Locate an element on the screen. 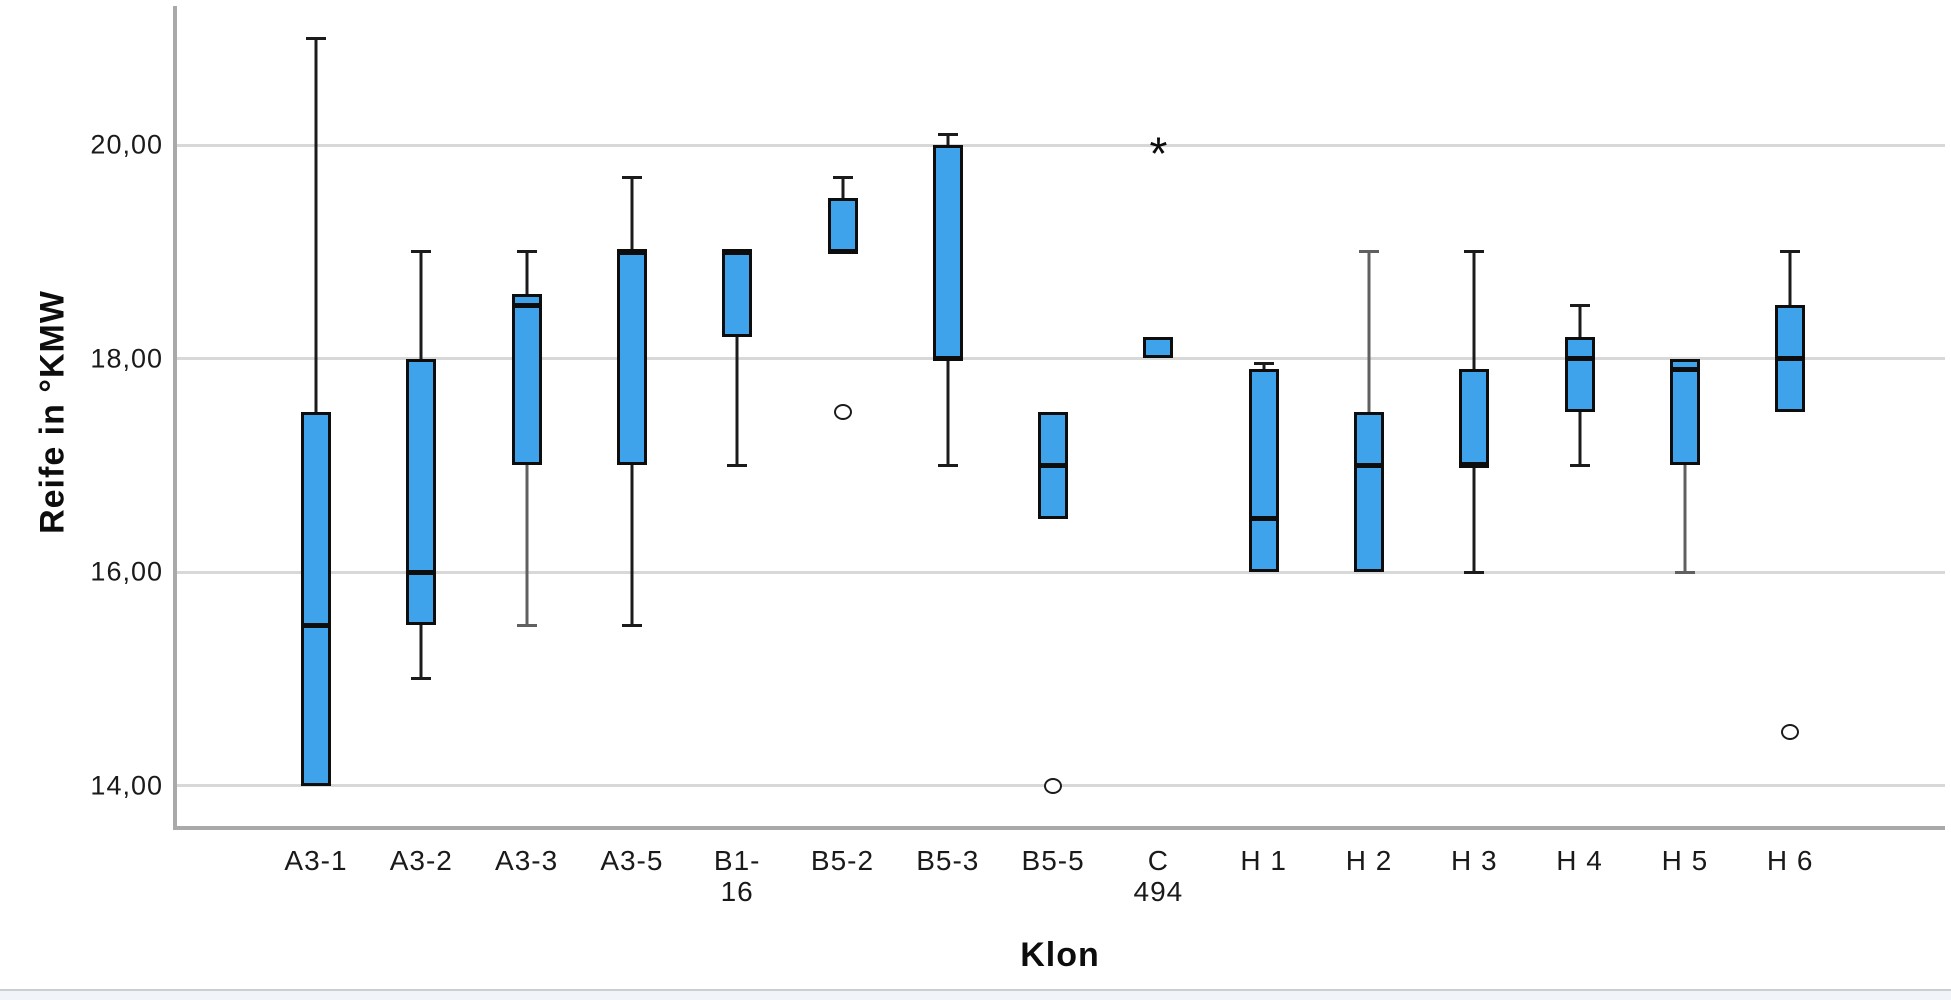 Image resolution: width=1951 pixels, height=1000 pixels. x-tick-label-line: H 5 is located at coordinates (1685, 860).